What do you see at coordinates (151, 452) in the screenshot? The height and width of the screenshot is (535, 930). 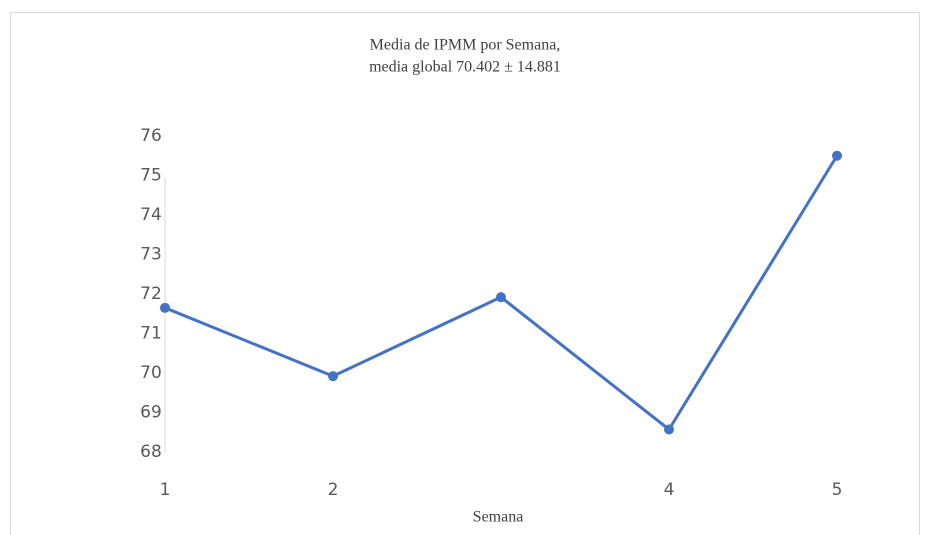 I see `y-tick-label: 68` at bounding box center [151, 452].